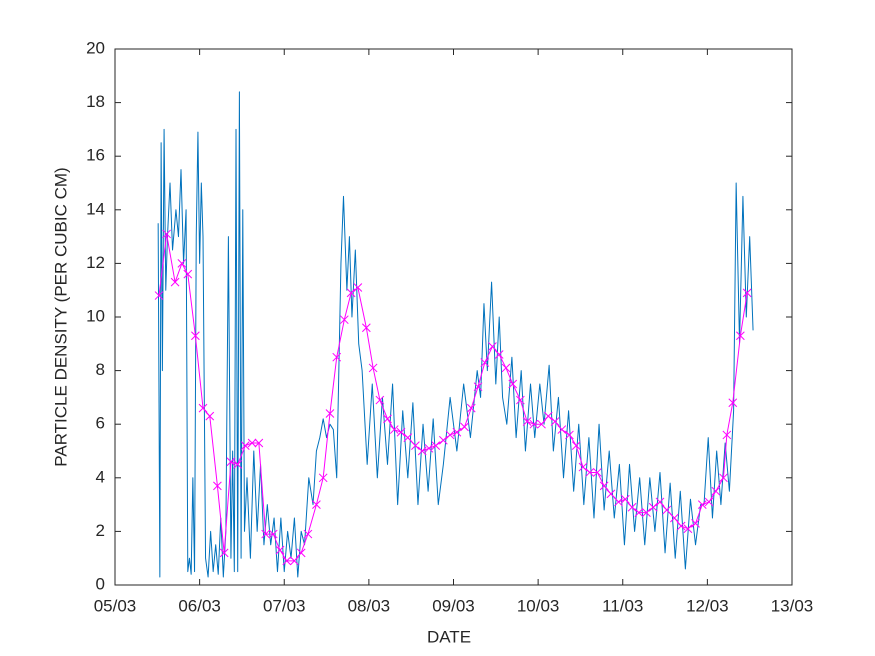 Image resolution: width=875 pixels, height=656 pixels. Describe the element at coordinates (100, 583) in the screenshot. I see `y-tick-label: 0` at that location.